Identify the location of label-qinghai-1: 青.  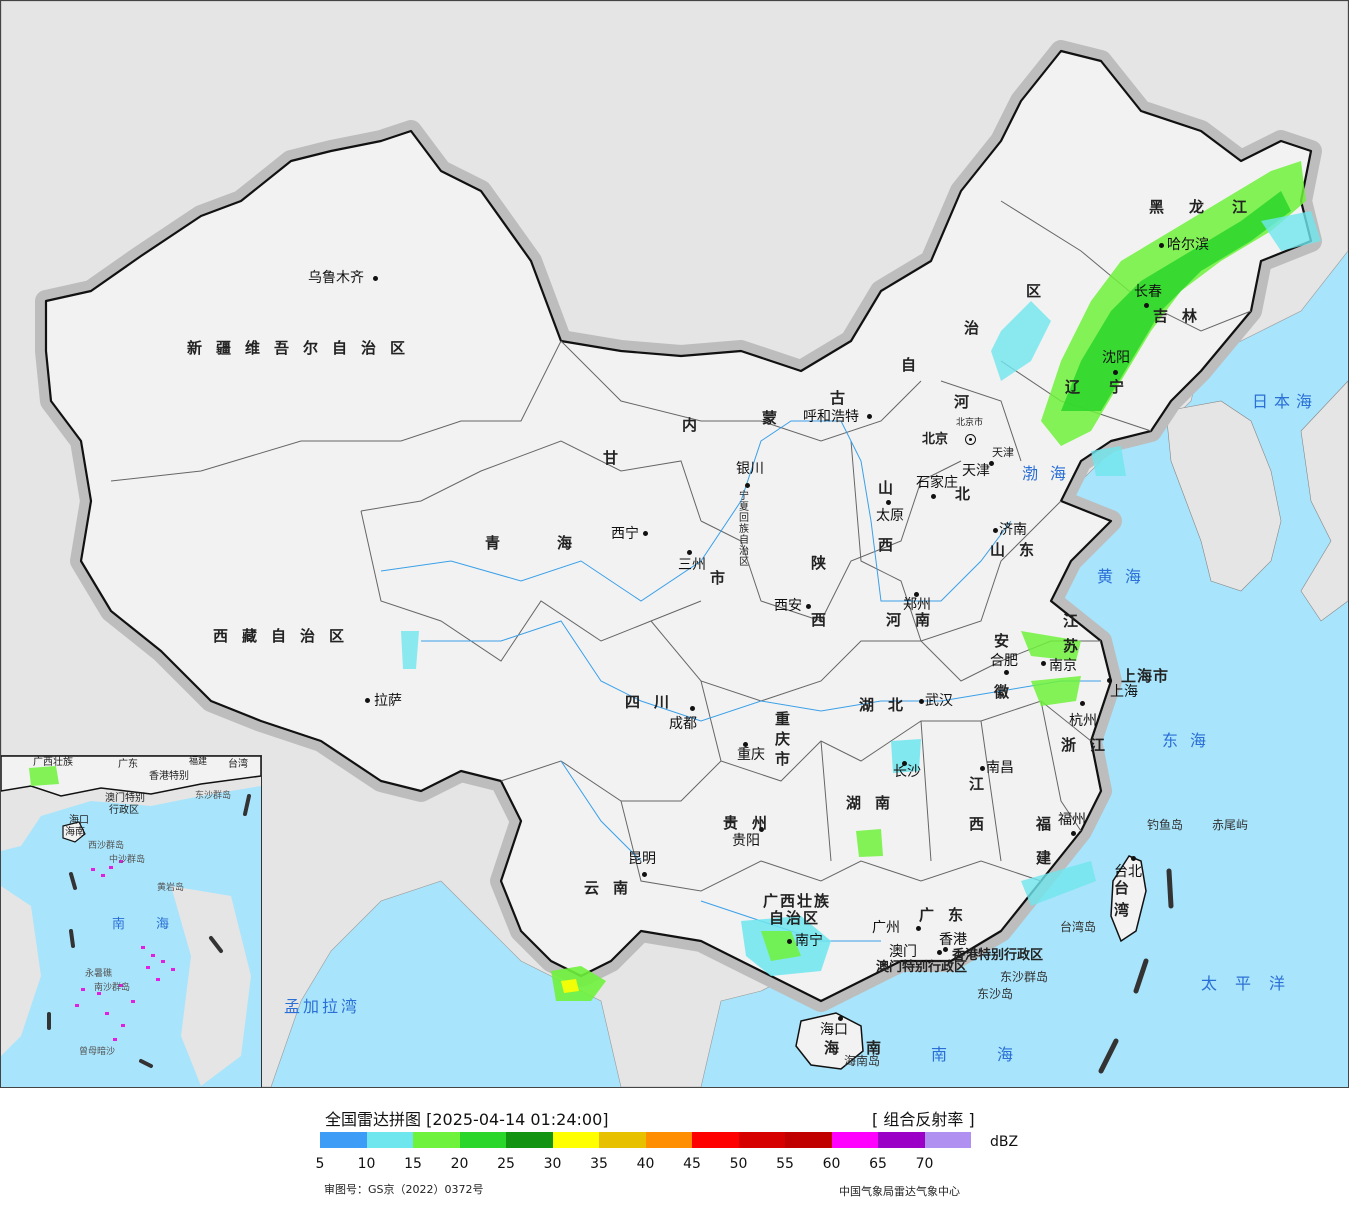
(500, 543).